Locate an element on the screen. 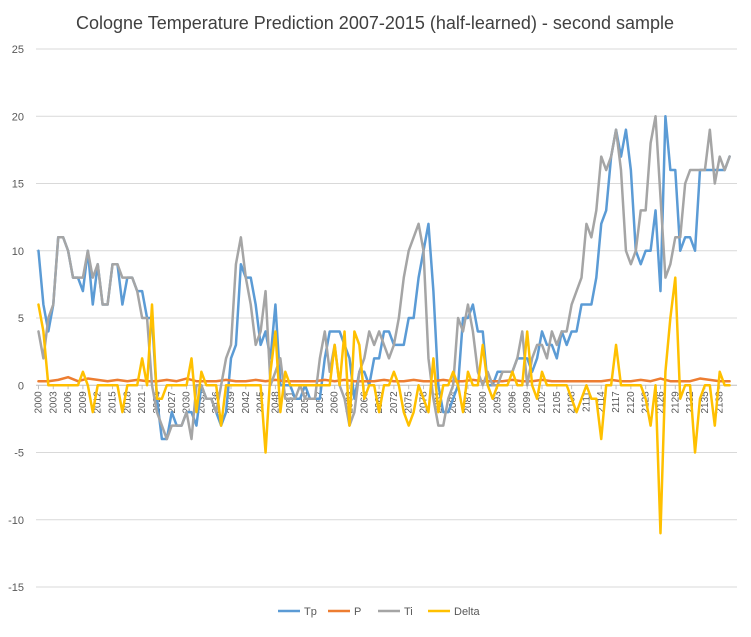 Image resolution: width=751 pixels, height=637 pixels. x-tick-label: 2120 is located at coordinates (631, 402).